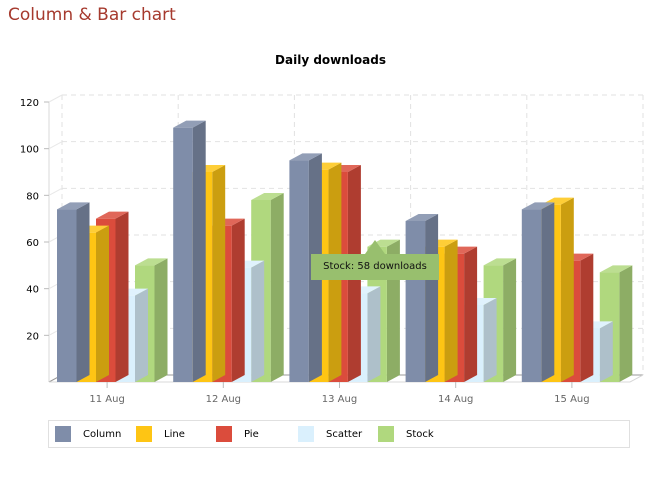 The image size is (661, 477). I want to click on chart-title: Daily downloads, so click(330, 60).